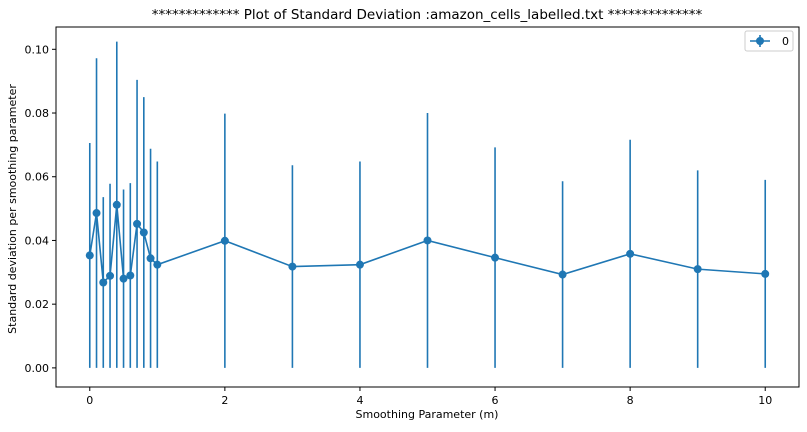 The height and width of the screenshot is (432, 807). Describe the element at coordinates (37, 304) in the screenshot. I see `y-tick-label: 0.02` at that location.